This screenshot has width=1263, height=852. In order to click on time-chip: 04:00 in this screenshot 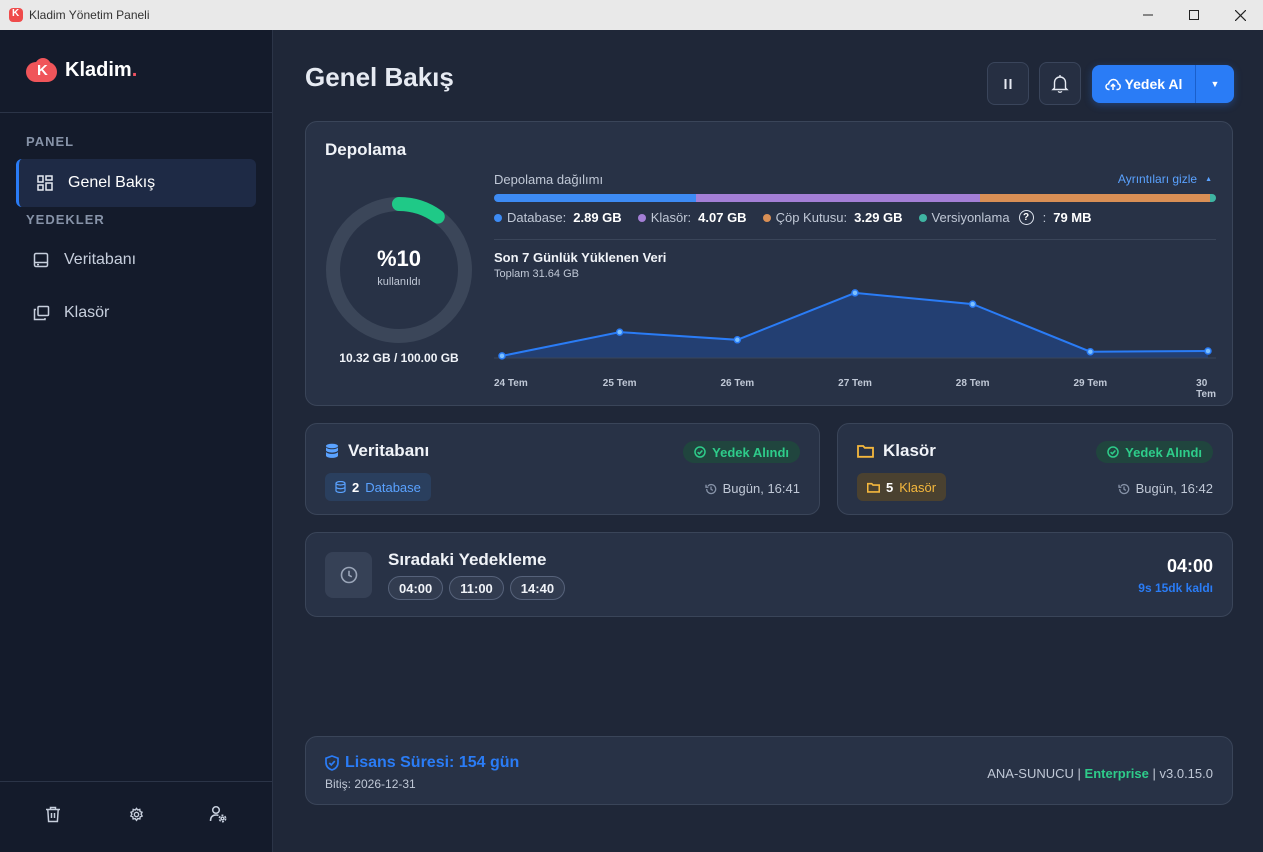, I will do `click(416, 588)`.